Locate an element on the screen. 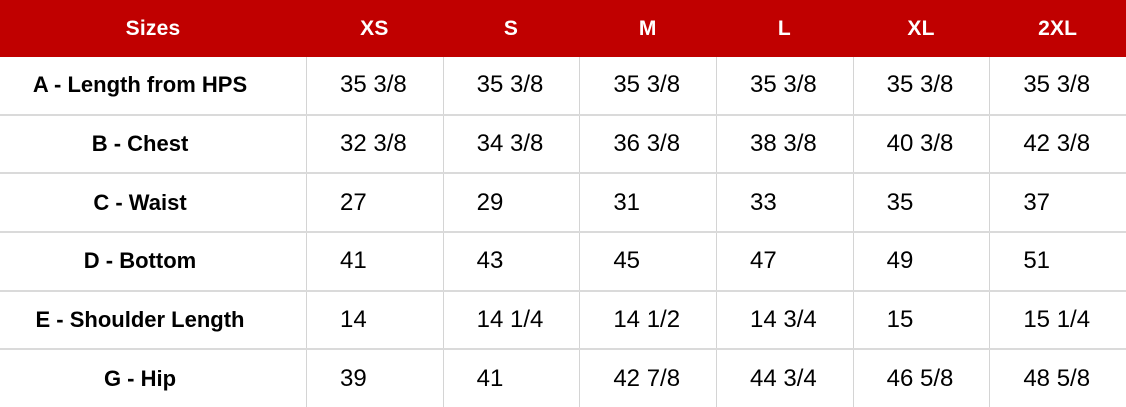 Image resolution: width=1126 pixels, height=407 pixels. measurement-cell: 14 3/4 is located at coordinates (784, 320).